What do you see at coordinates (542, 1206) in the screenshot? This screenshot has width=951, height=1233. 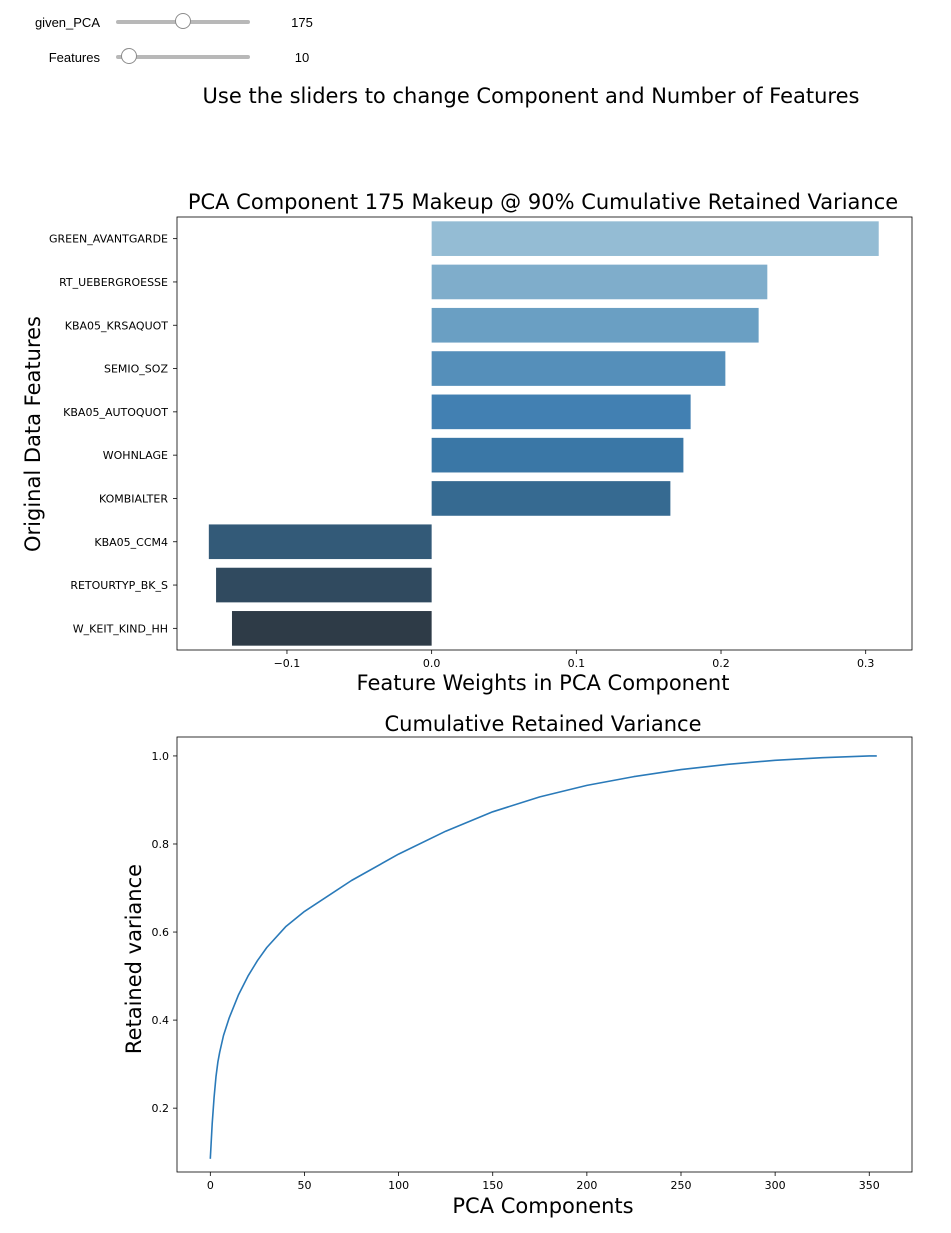 I see `line-chart-xlabel: PCA Components` at bounding box center [542, 1206].